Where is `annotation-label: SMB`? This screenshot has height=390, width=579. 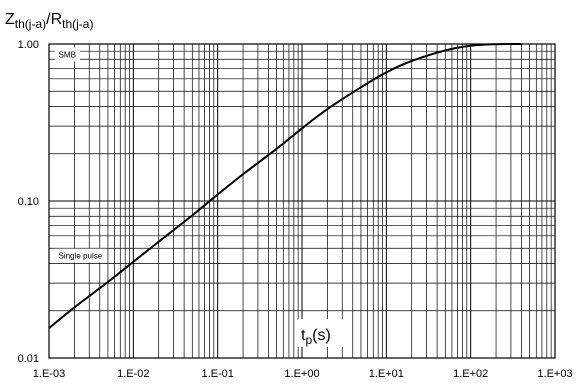 annotation-label: SMB is located at coordinates (67, 55).